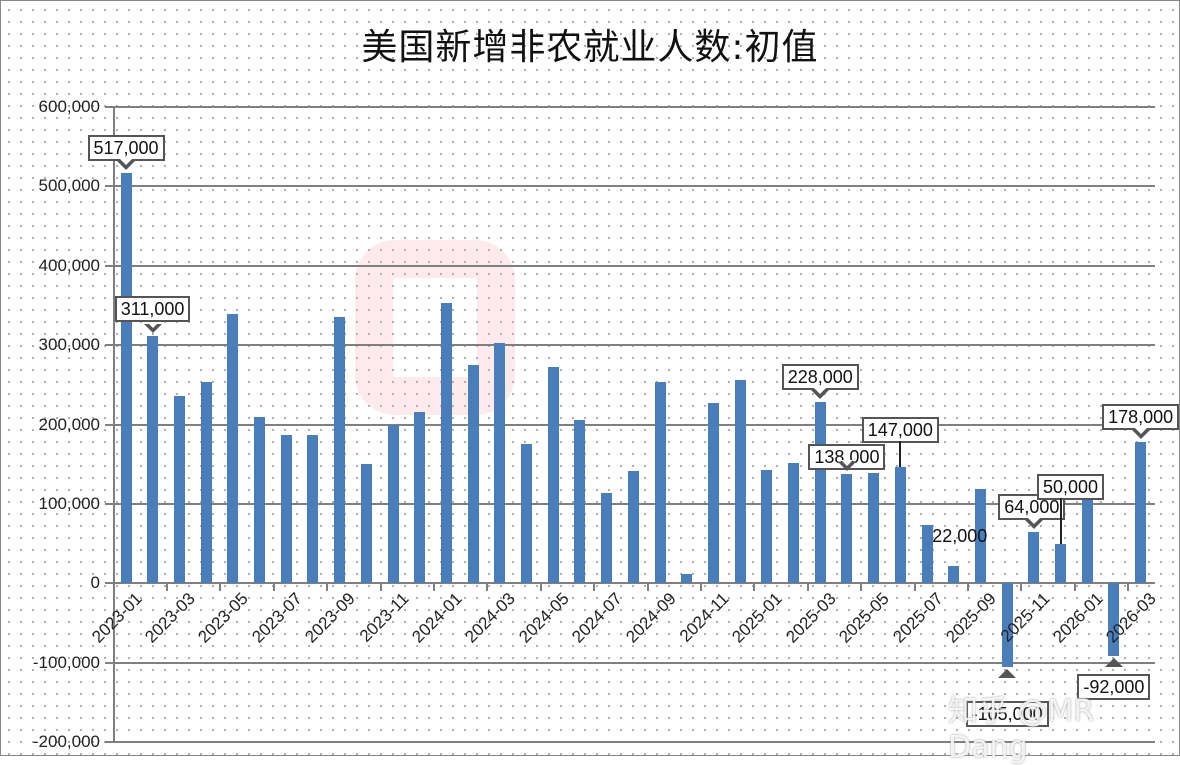 This screenshot has width=1180, height=765. I want to click on chart-title: 美国新增非农就业人数:初值, so click(590, 47).